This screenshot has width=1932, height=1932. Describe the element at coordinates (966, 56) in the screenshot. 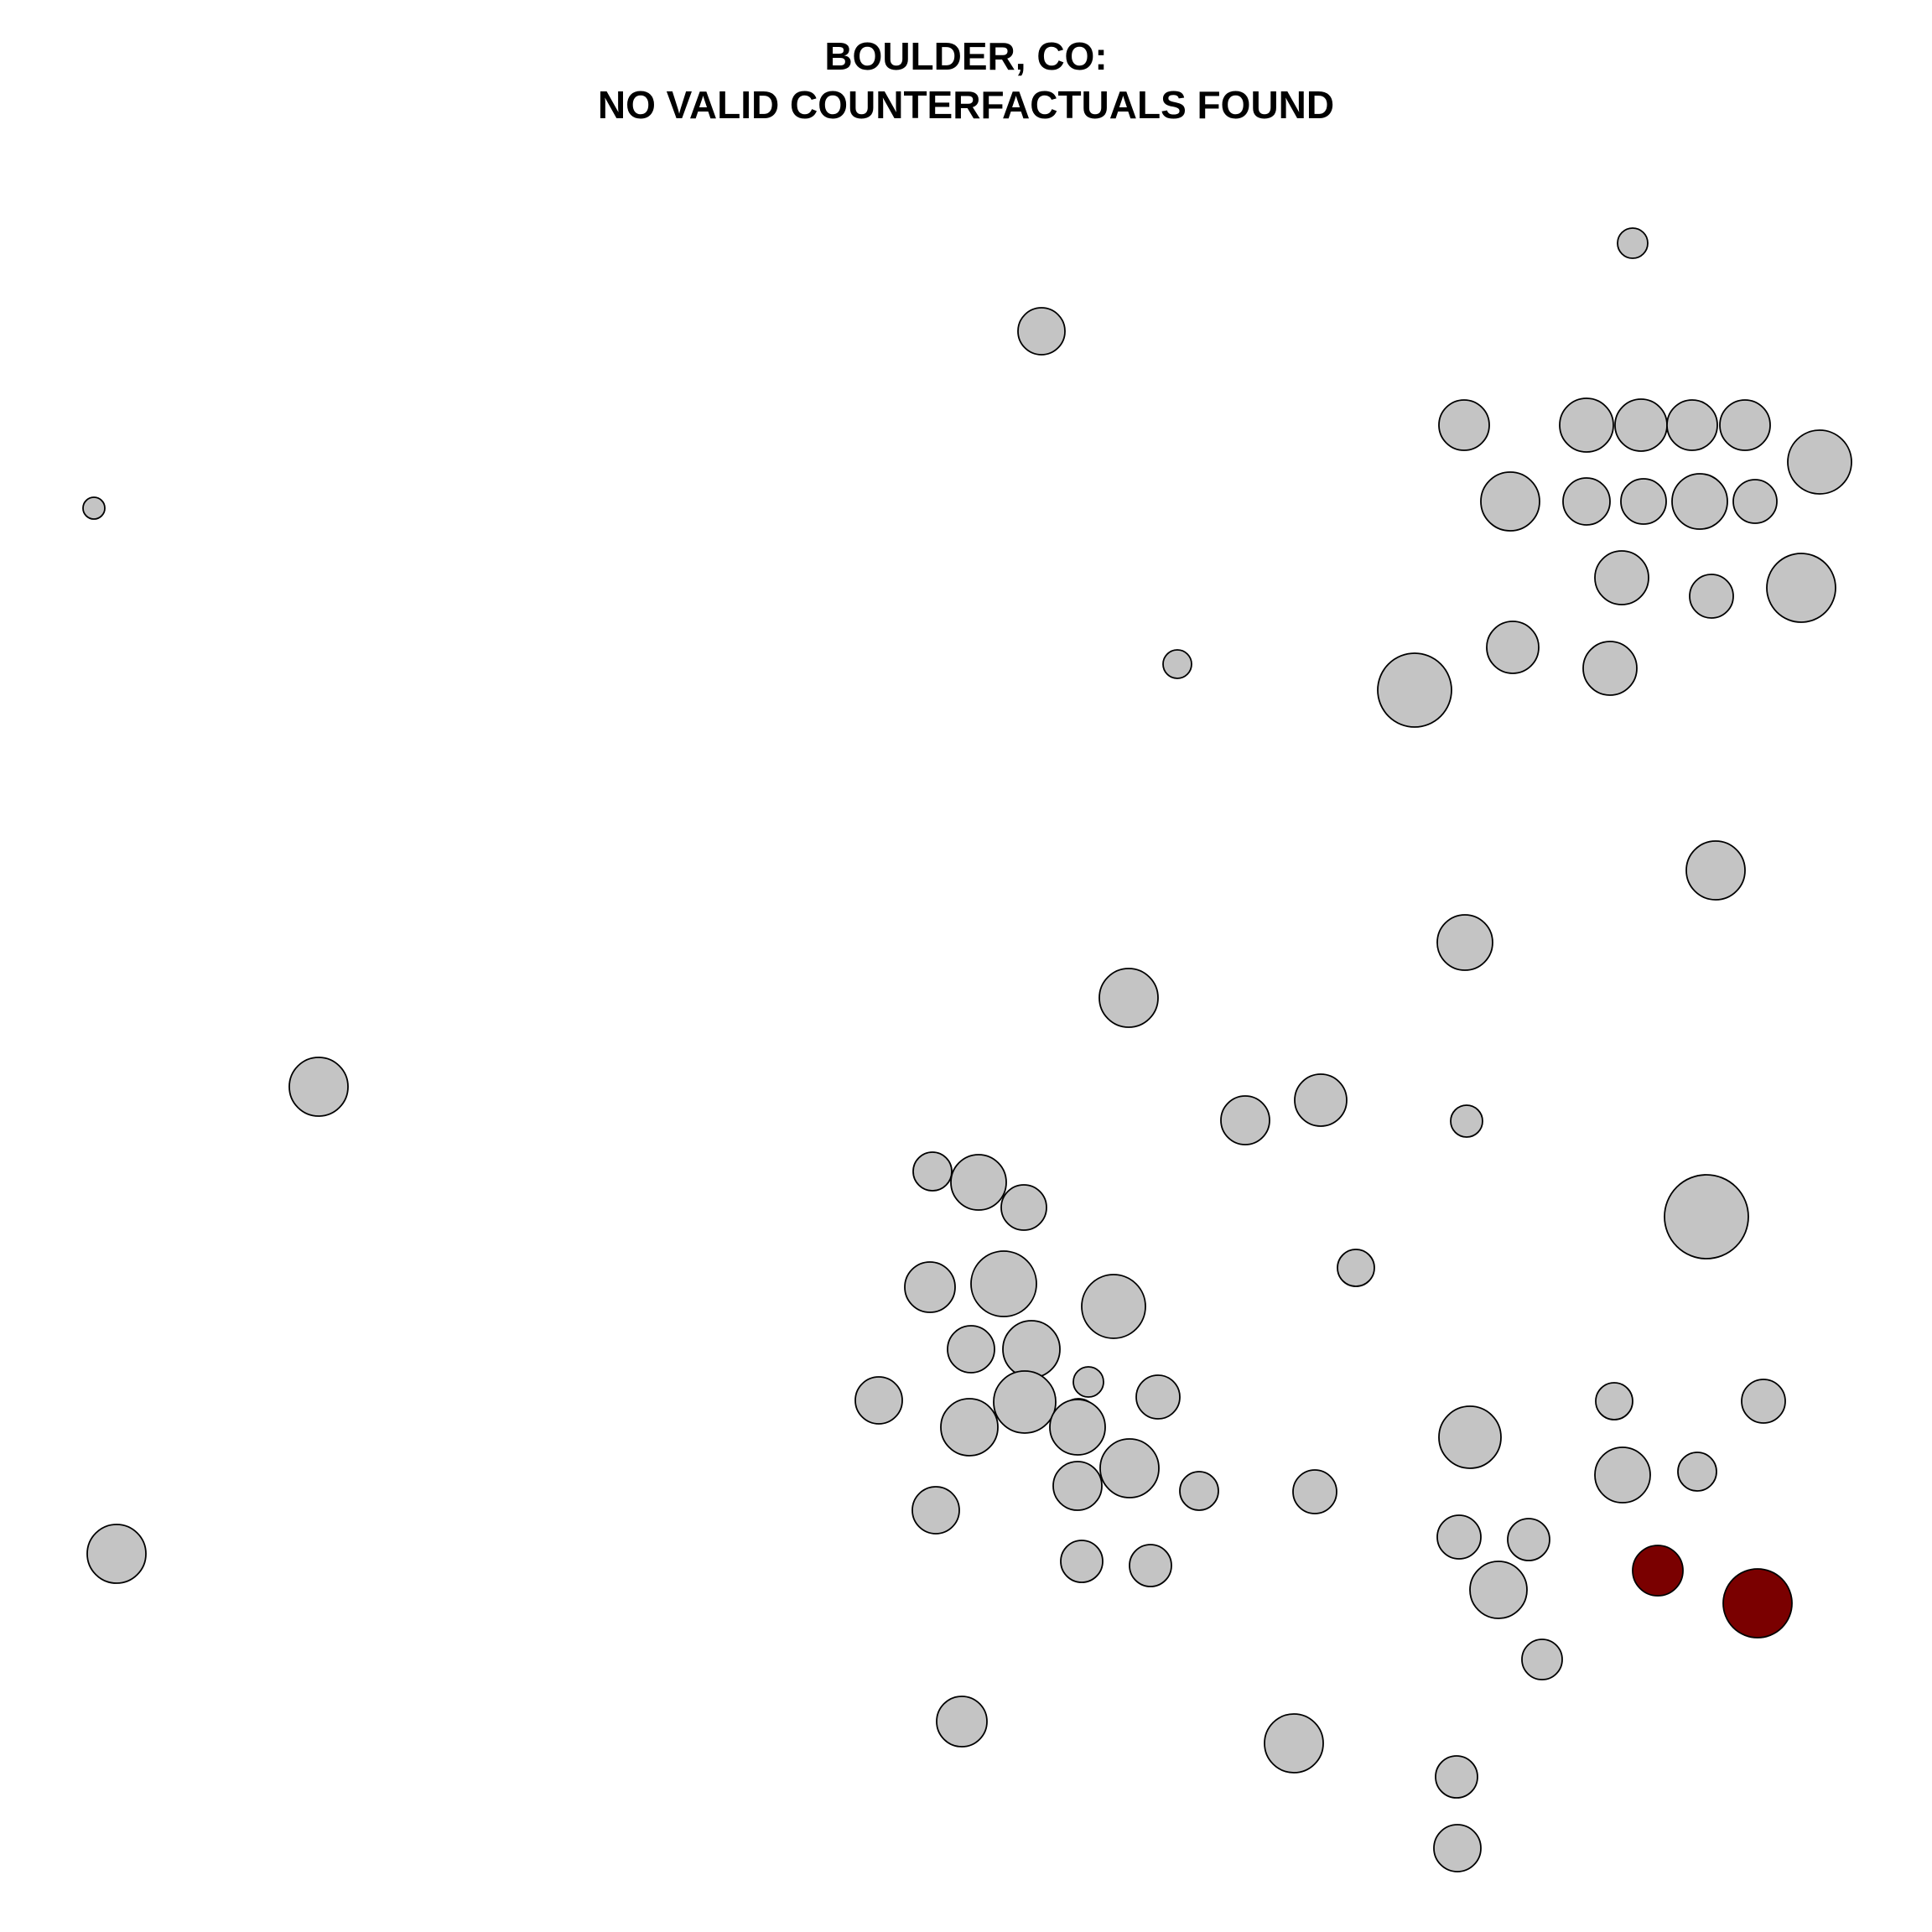

I see `map-title-line-1: BOULDER, CO:` at that location.